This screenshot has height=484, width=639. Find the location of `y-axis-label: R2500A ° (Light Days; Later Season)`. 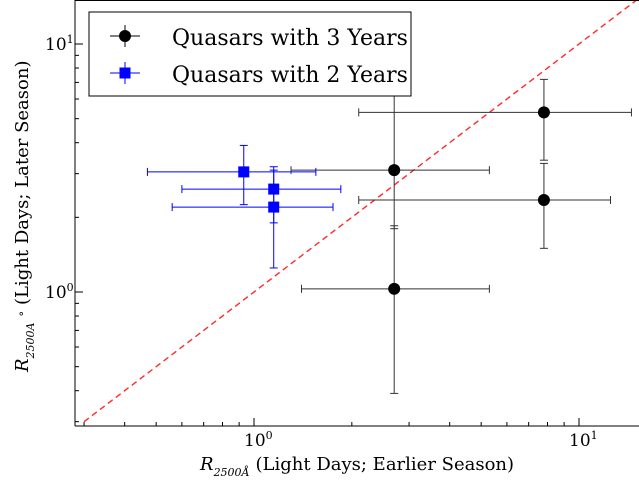

y-axis-label: R2500A ° (Light Days; Later Season) is located at coordinates (24, 217).